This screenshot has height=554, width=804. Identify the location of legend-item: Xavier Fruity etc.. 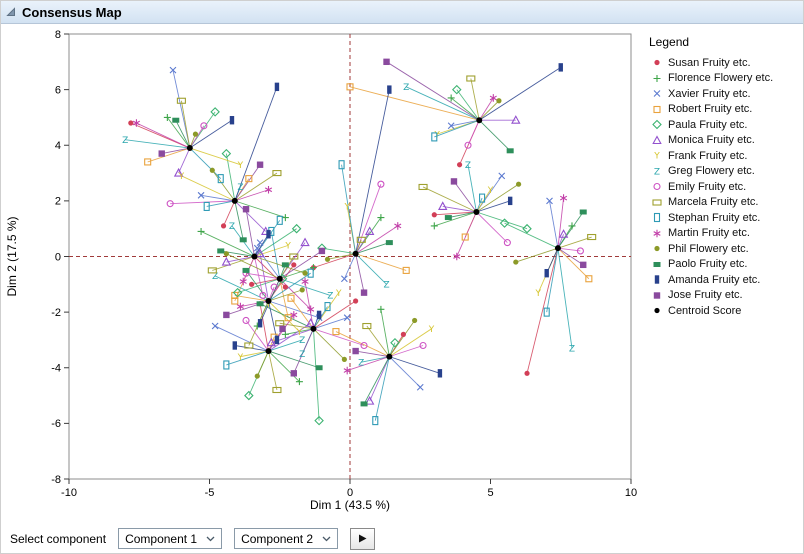
(725, 94).